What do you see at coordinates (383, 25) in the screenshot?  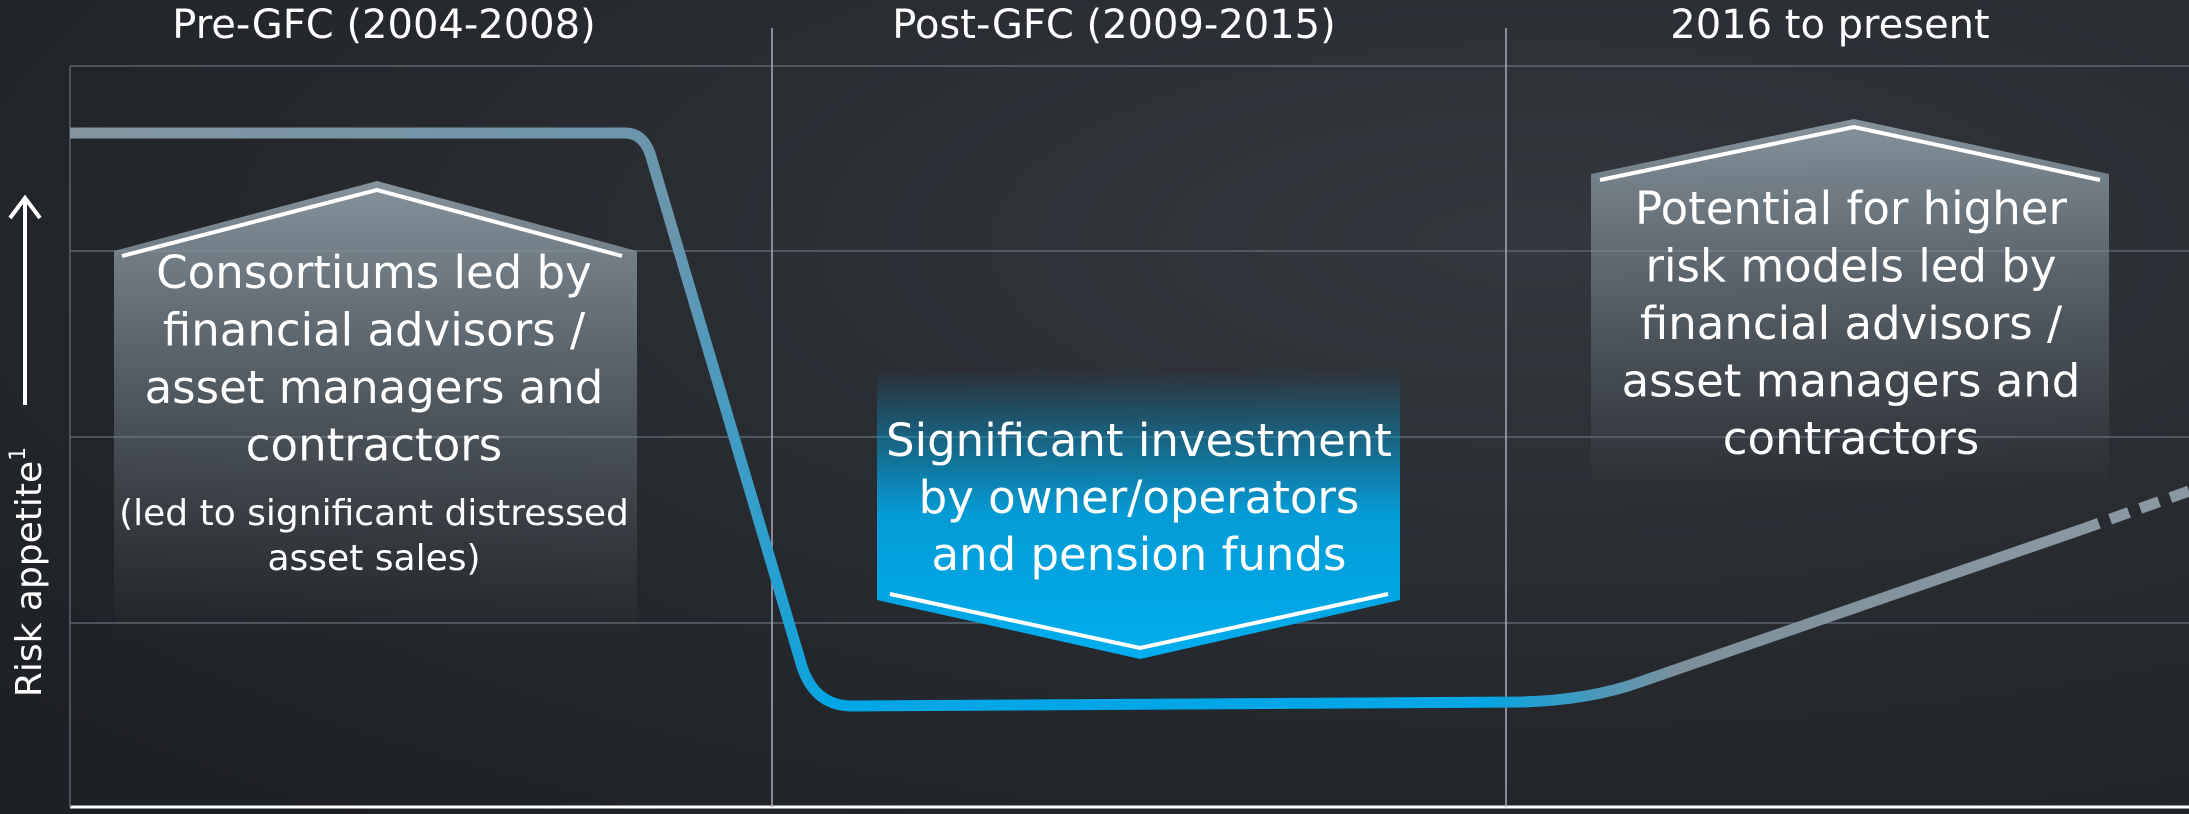 I see `period-header: Pre-GFC (2004-2008)` at bounding box center [383, 25].